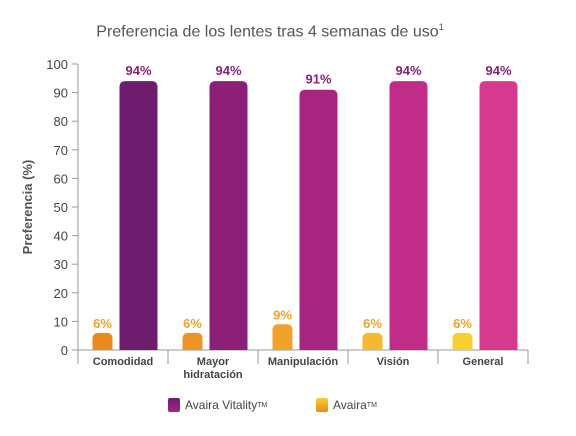 This screenshot has width=576, height=436. I want to click on chart-legend: Avaira Vitality TM Avaira TM, so click(288, 410).